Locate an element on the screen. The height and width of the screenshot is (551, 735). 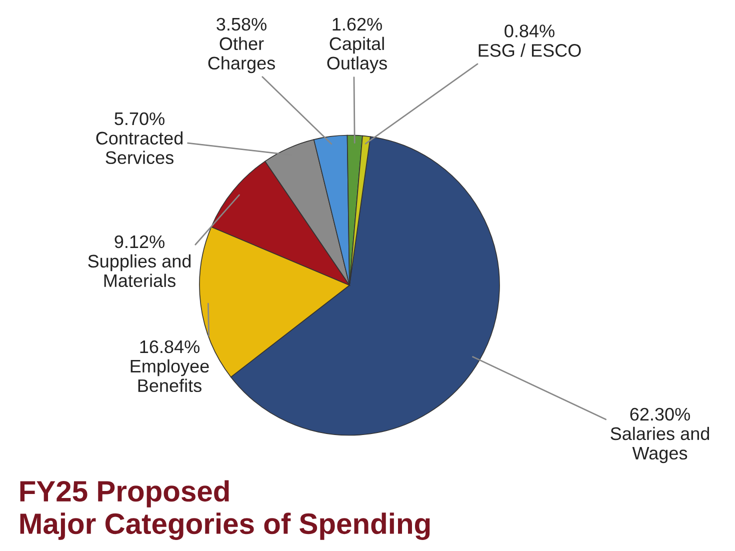
data-label: 62.30% is located at coordinates (660, 414).